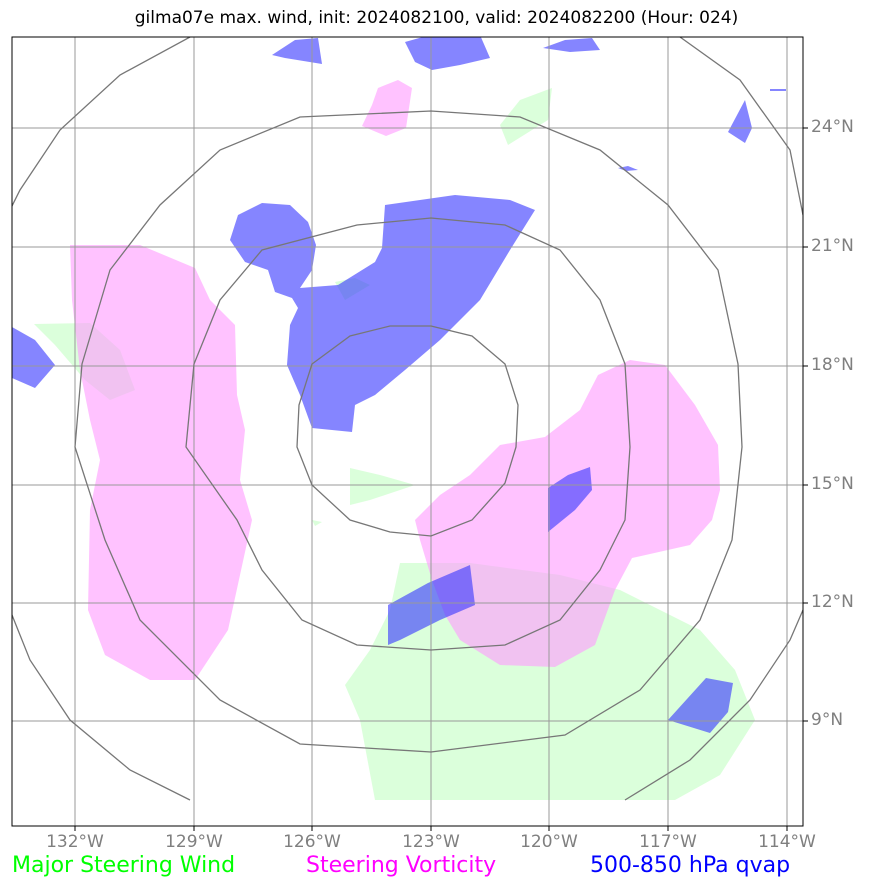 The image size is (873, 891). What do you see at coordinates (317, 523) in the screenshot?
I see `wind-region-small` at bounding box center [317, 523].